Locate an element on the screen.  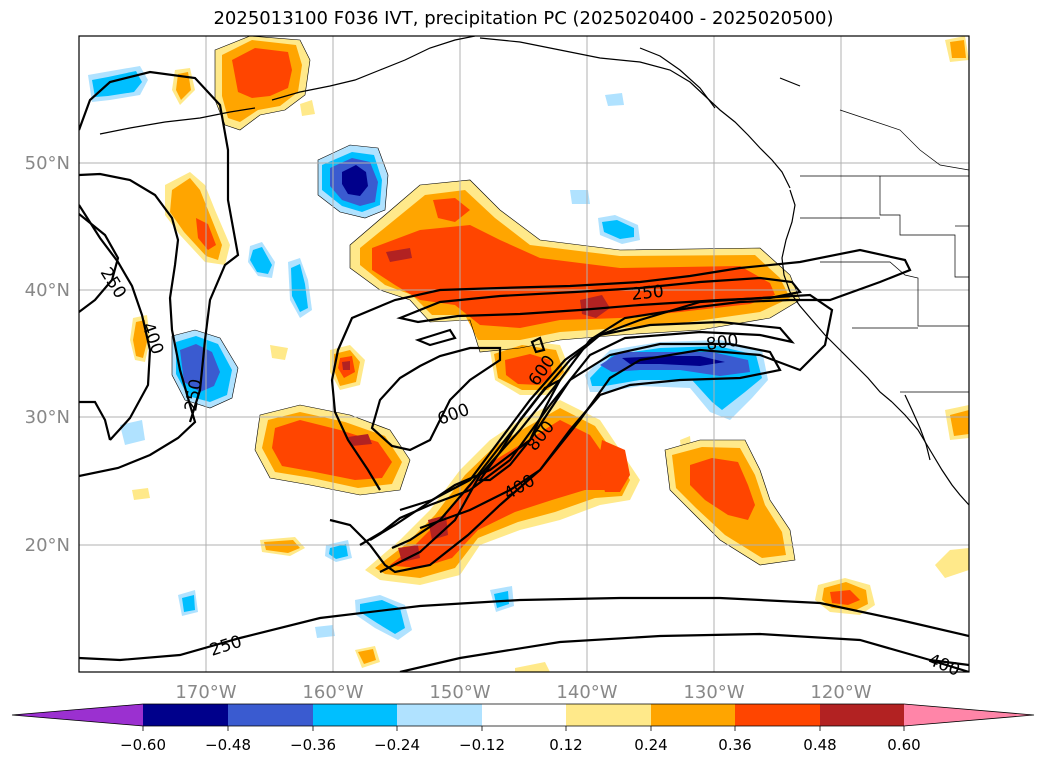
colorbar-tick-label: −0.24 is located at coordinates (397, 745).